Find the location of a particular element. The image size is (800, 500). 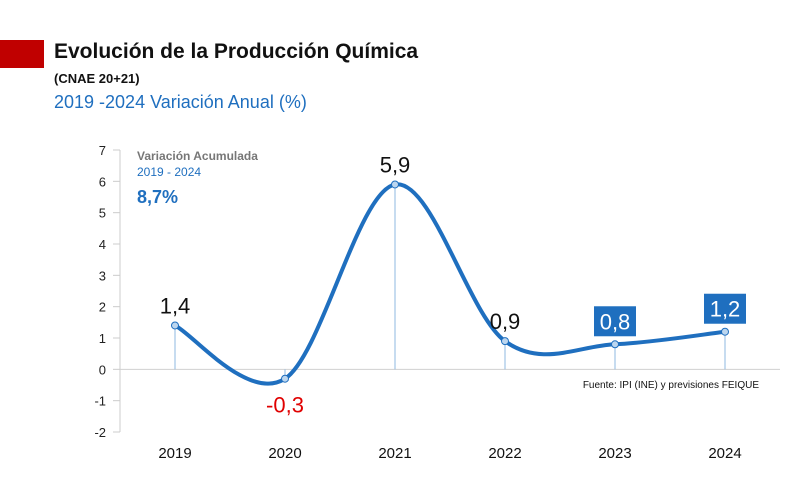

accumulated-value: 8,7% is located at coordinates (157, 197).